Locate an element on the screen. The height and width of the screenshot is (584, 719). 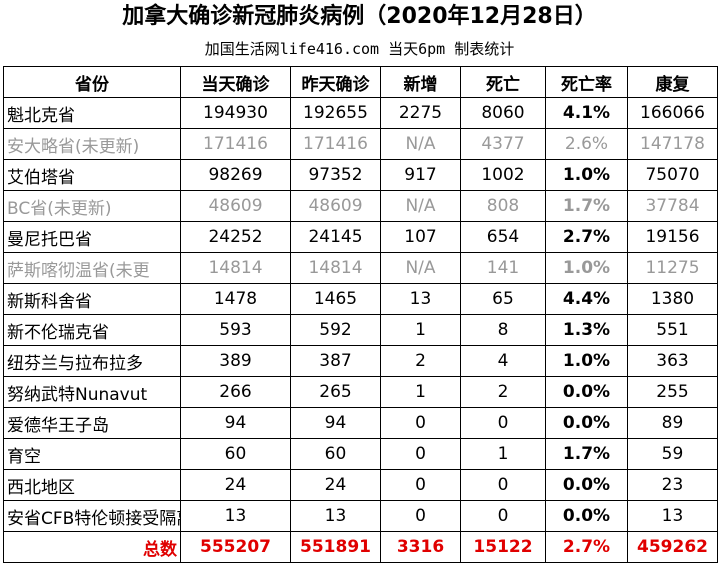
total-cell: 3316 is located at coordinates (420, 547).